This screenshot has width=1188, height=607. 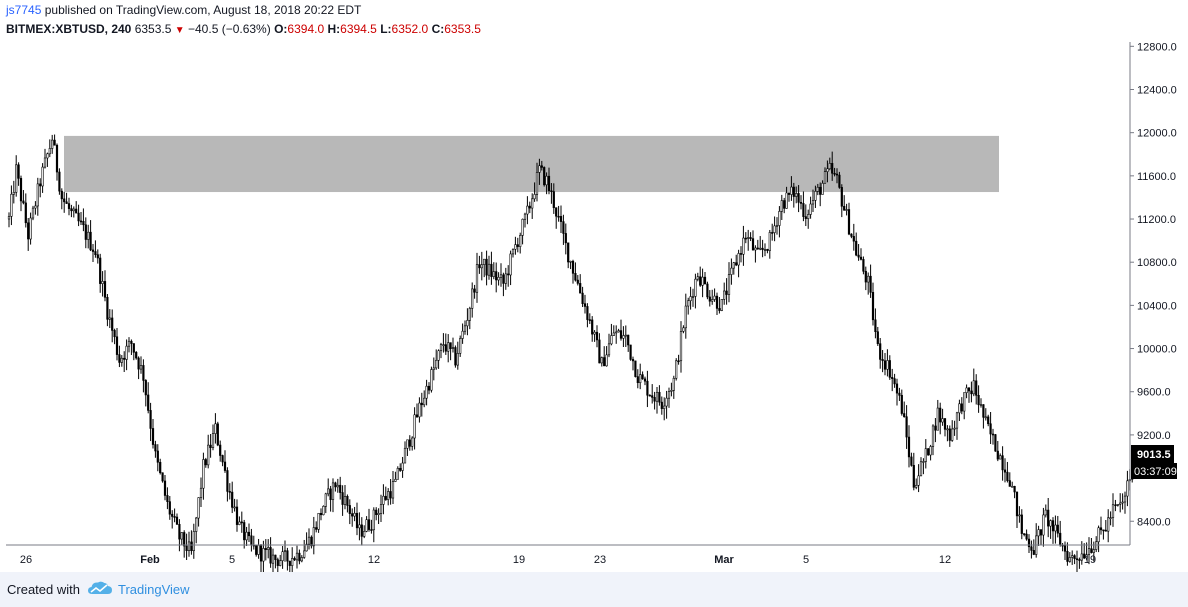 What do you see at coordinates (1090, 560) in the screenshot?
I see `time-tick-label: 19` at bounding box center [1090, 560].